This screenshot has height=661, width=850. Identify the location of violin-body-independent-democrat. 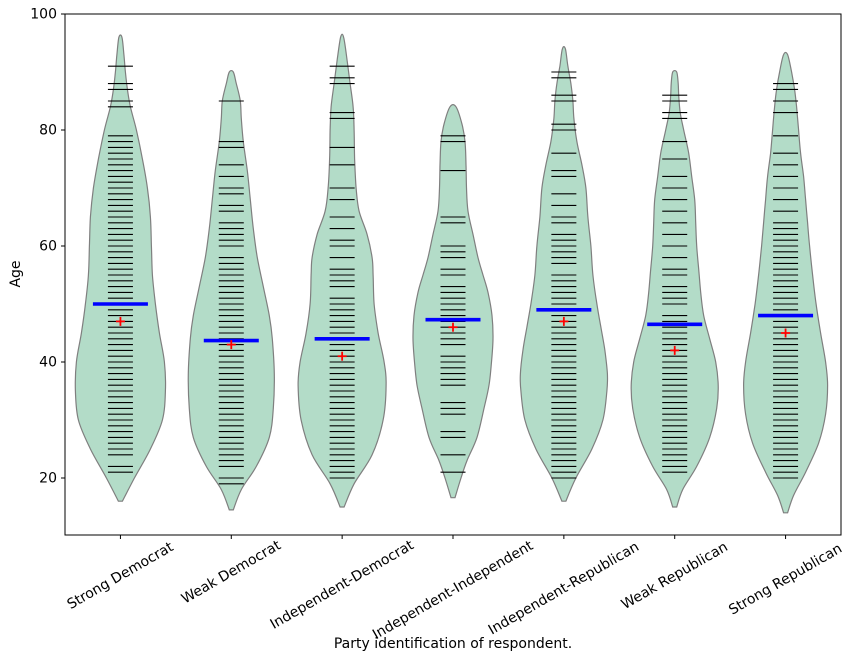
(342, 270).